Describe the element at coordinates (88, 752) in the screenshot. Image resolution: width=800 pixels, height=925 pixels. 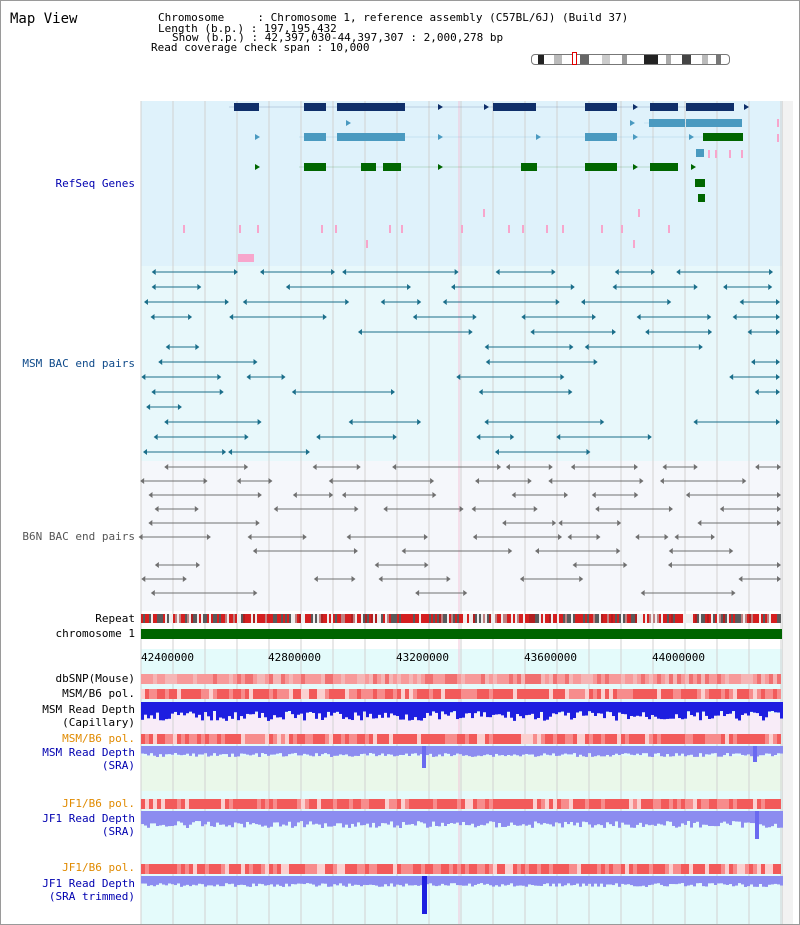
I see `msm-depth-sra-label: MSM Read Depth` at that location.